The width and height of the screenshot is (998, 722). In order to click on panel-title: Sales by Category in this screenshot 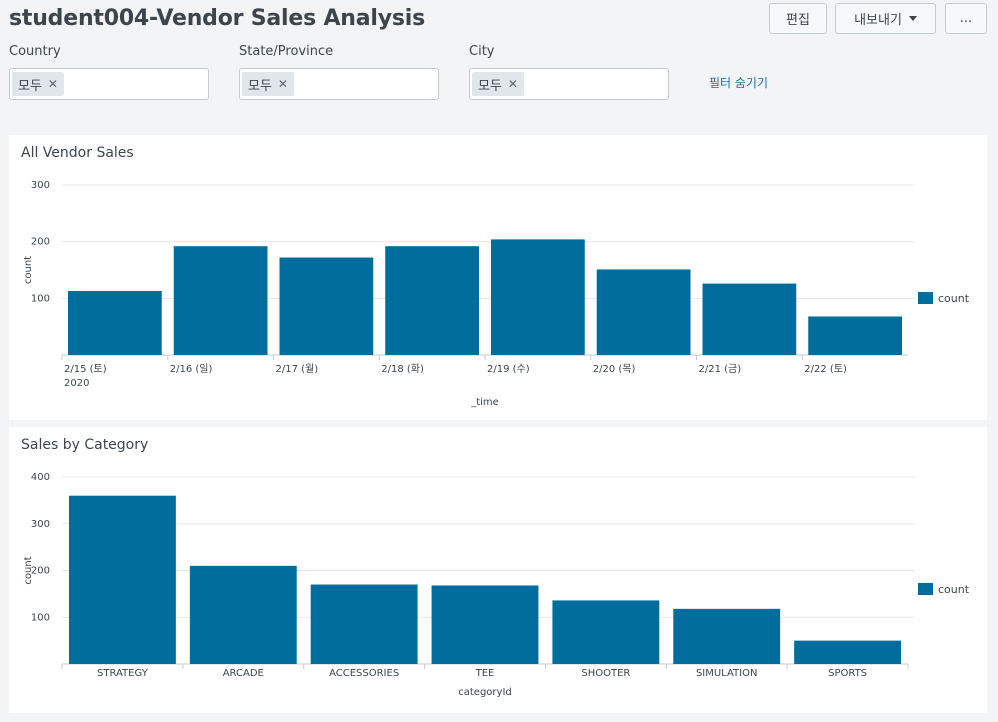, I will do `click(85, 445)`.